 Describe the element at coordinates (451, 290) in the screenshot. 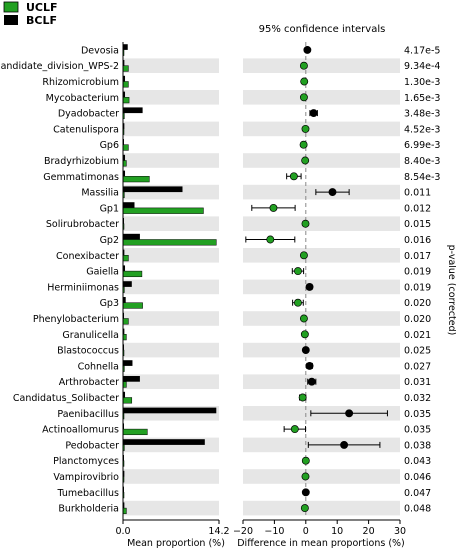

I see `p-value-axis-label: p-value (corrected)` at that location.